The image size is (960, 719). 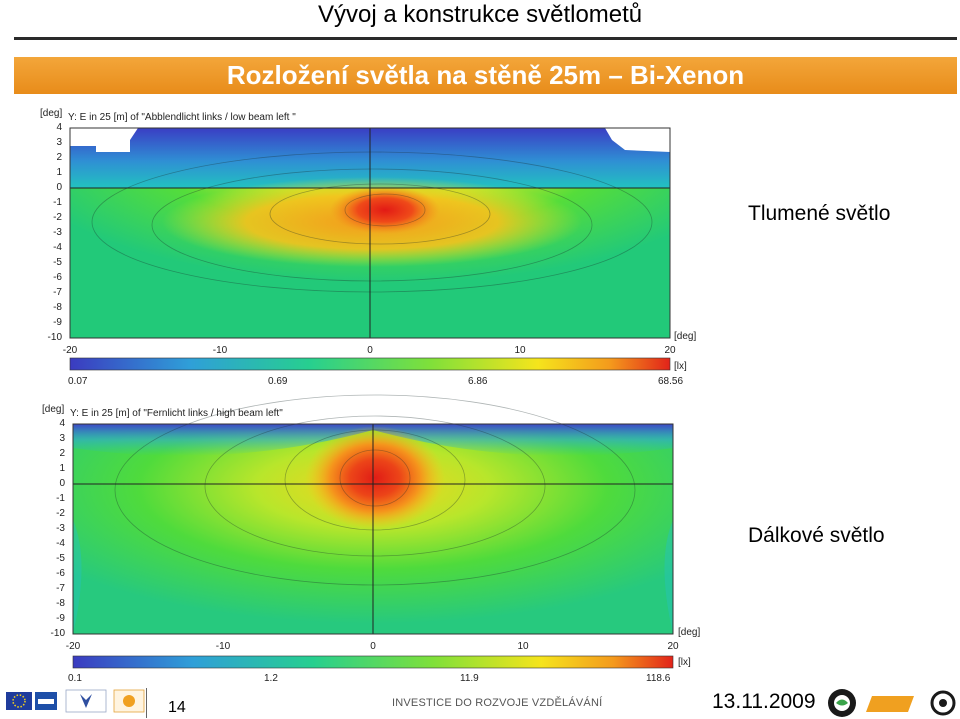 I want to click on high-beam-y-tick-label: -5, so click(x=60, y=558).